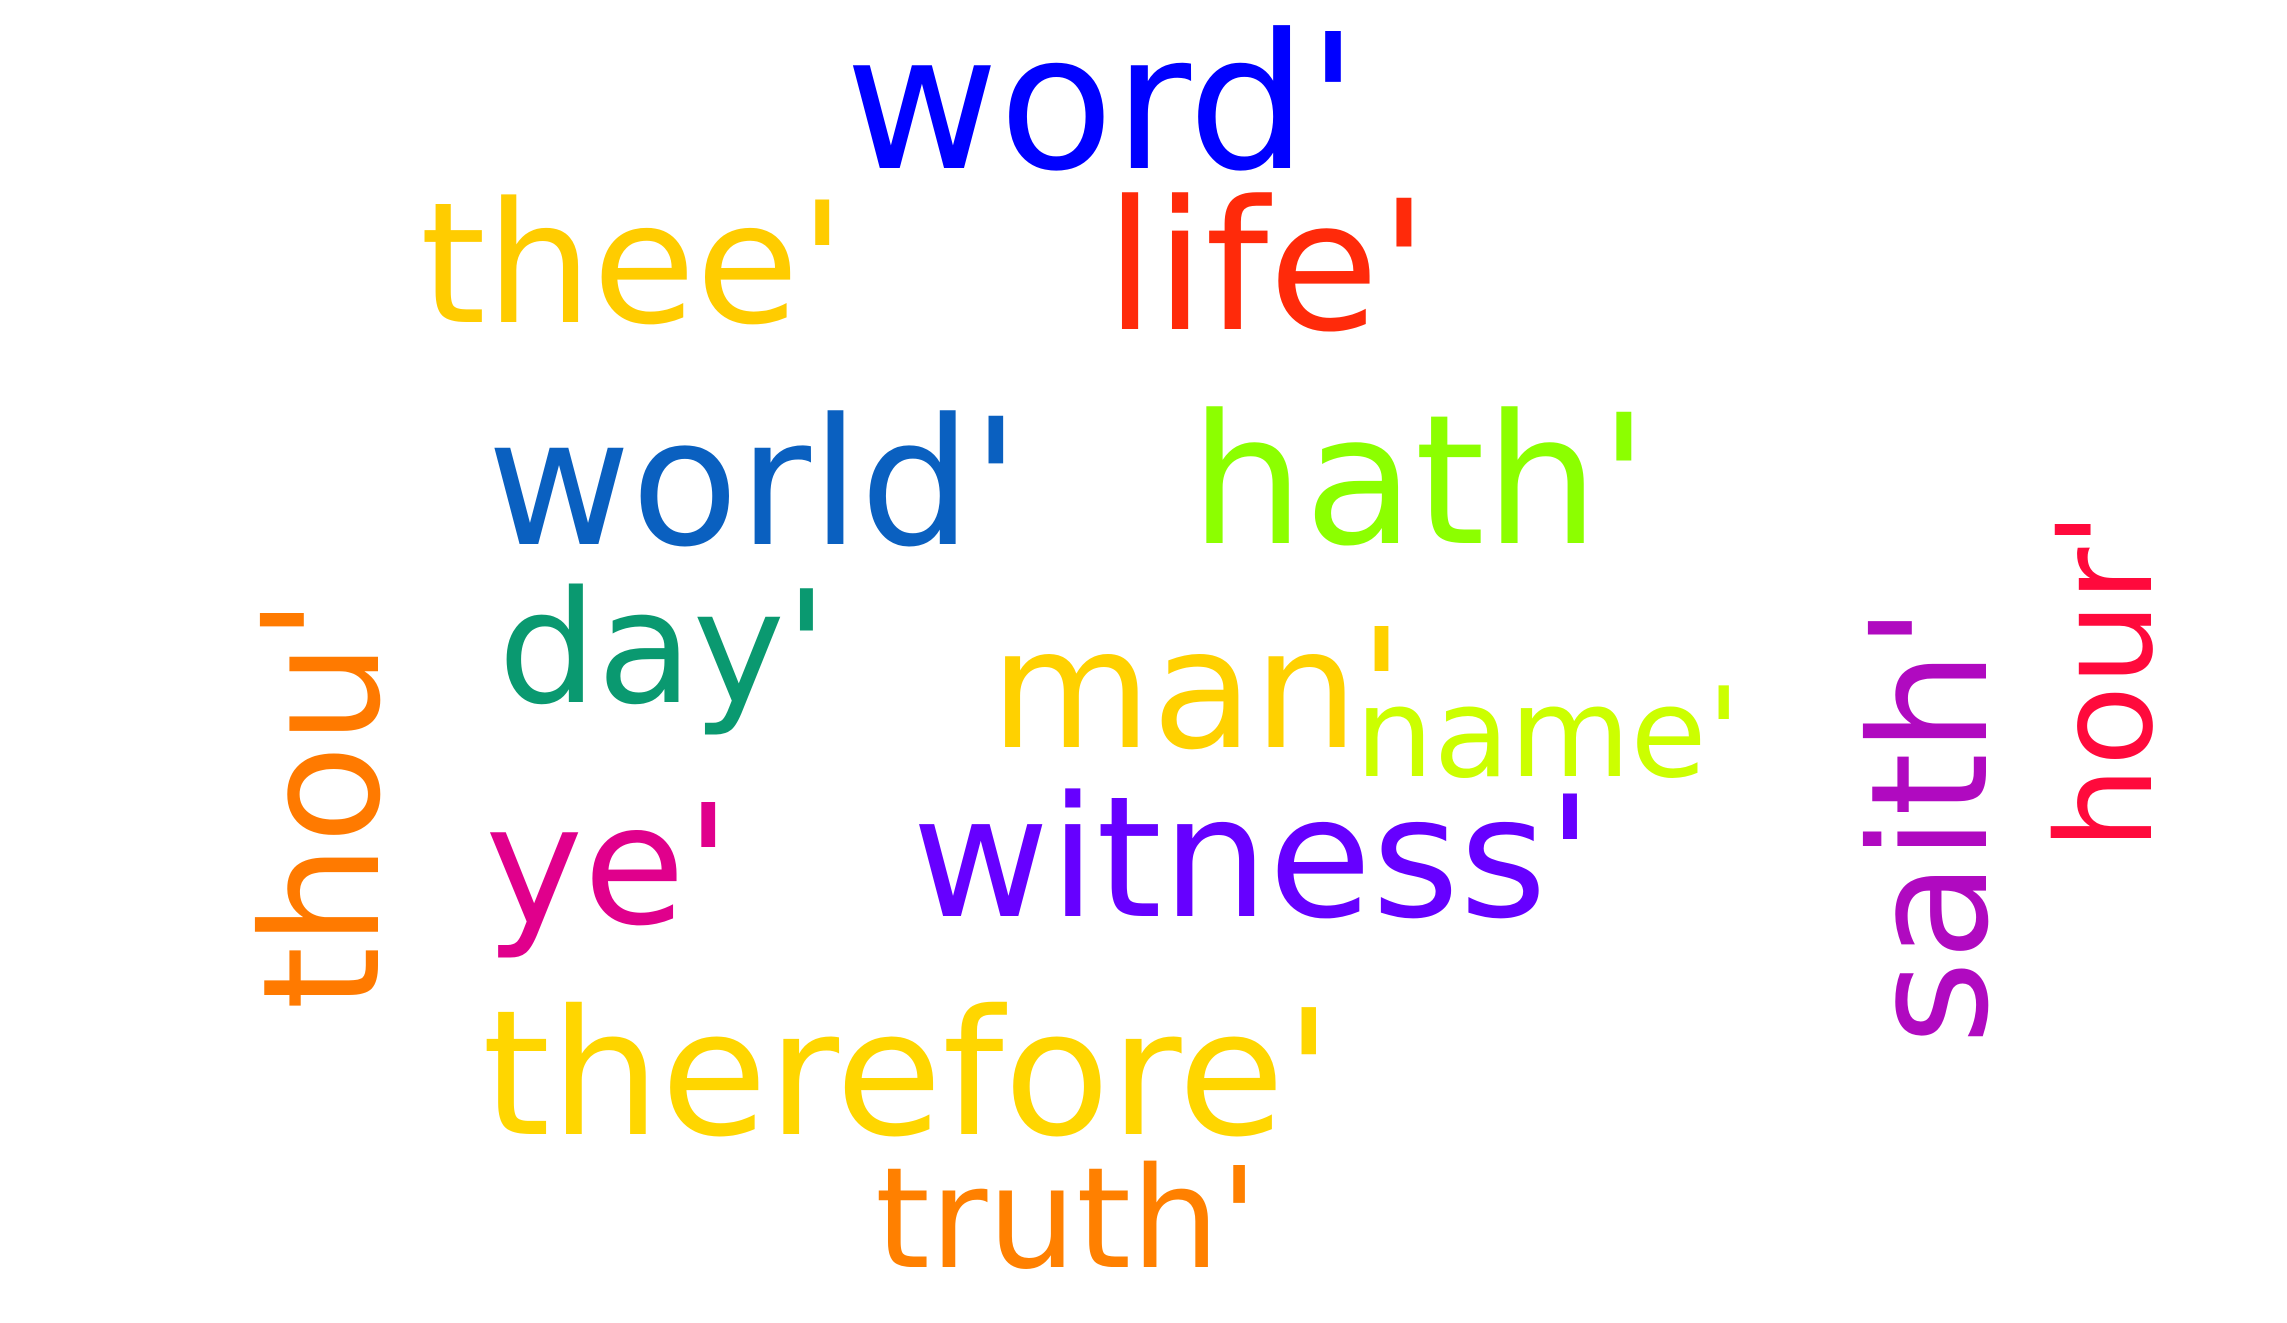 This screenshot has width=2287, height=1323. What do you see at coordinates (663, 648) in the screenshot?
I see `word-day: day'` at bounding box center [663, 648].